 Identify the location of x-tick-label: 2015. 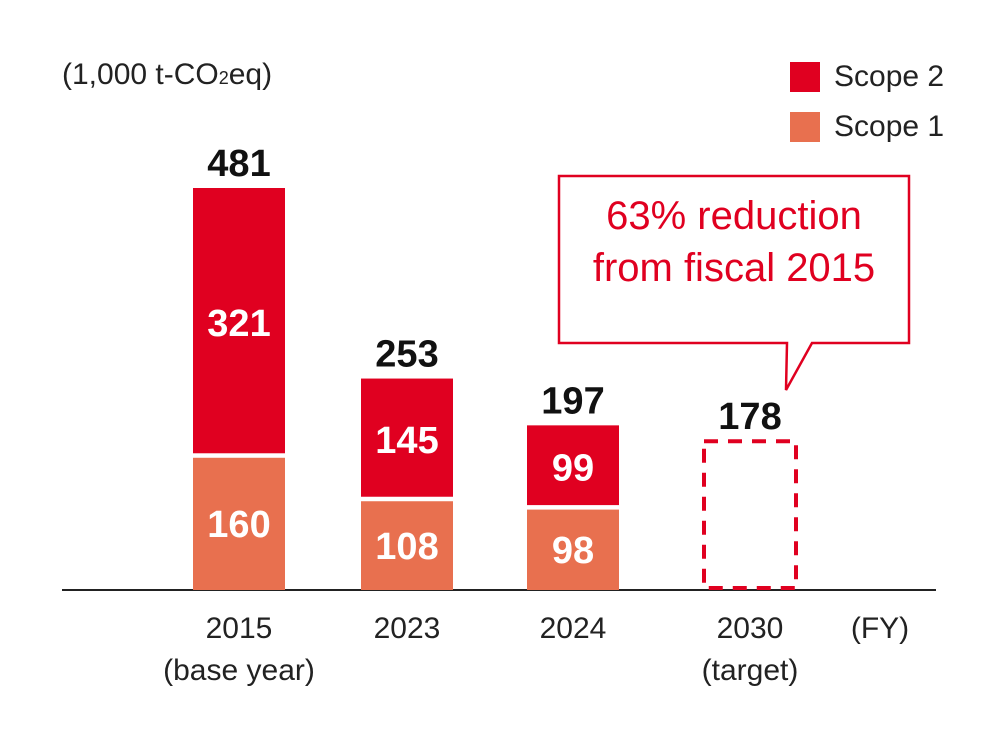
(239, 628).